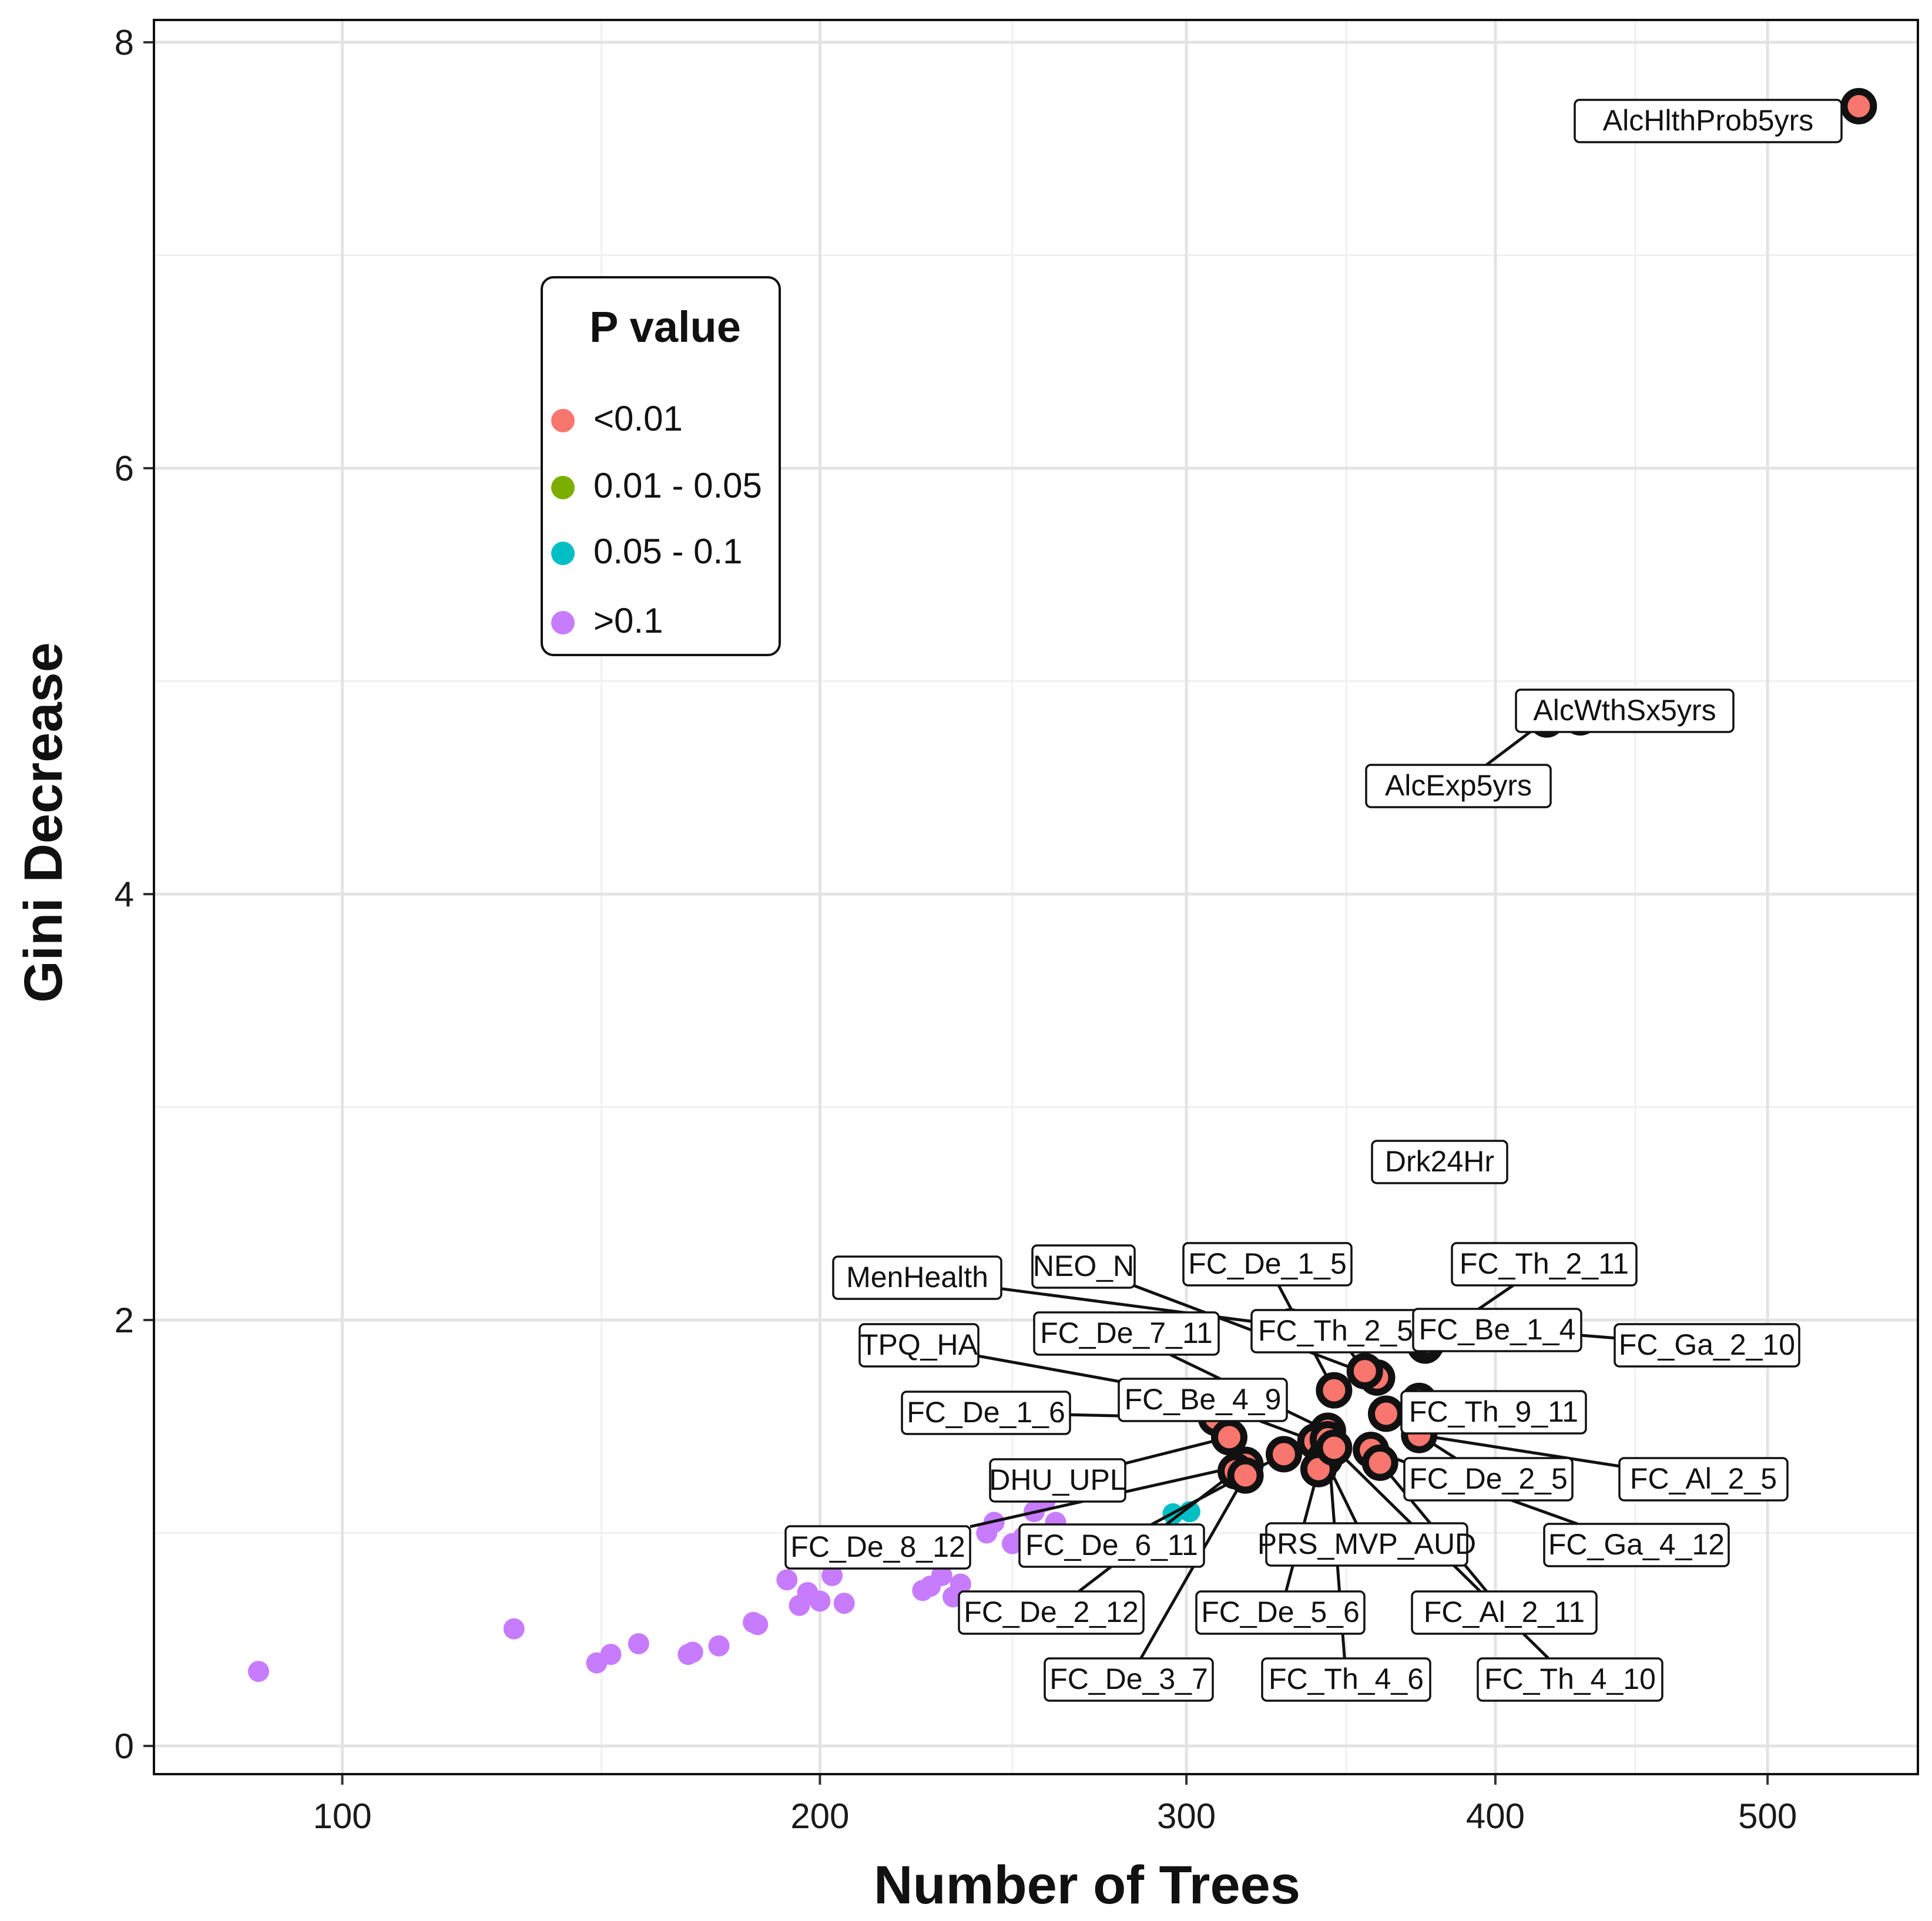 The width and height of the screenshot is (1932, 1921). What do you see at coordinates (819, 1816) in the screenshot?
I see `x-tick-label: 200` at bounding box center [819, 1816].